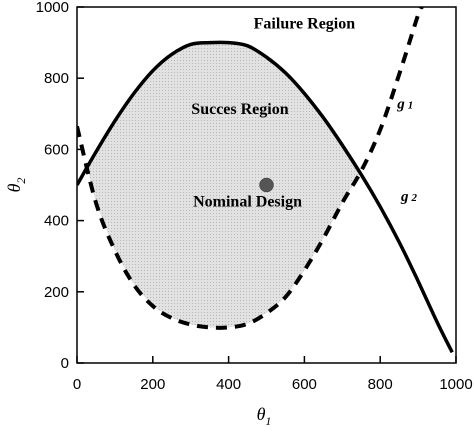  What do you see at coordinates (52, 8) in the screenshot?
I see `y-tick-label-1000: 1000` at bounding box center [52, 8].